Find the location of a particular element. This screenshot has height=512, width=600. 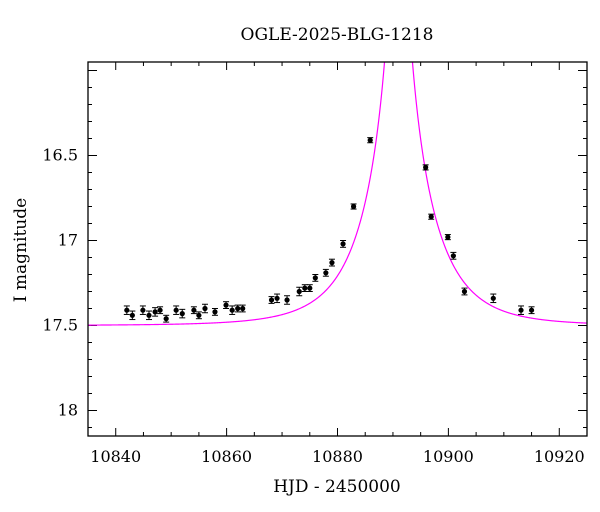

x-tick-label: 10880 is located at coordinates (337, 456).